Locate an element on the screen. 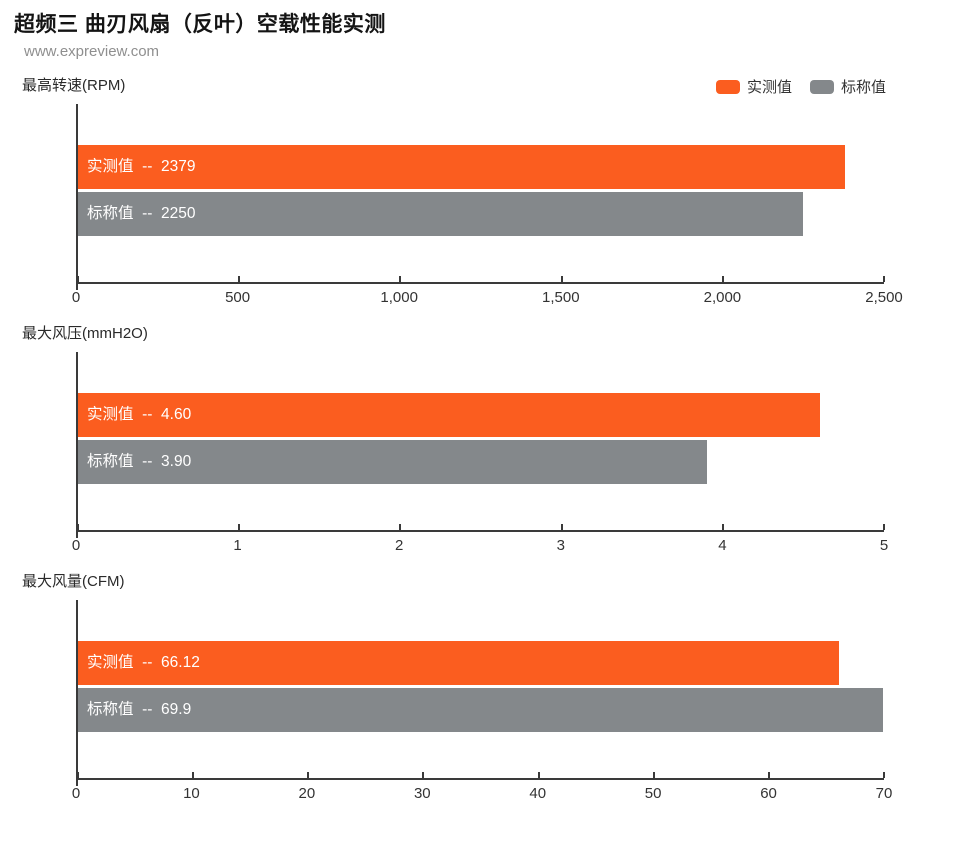 The height and width of the screenshot is (858, 960). tick-labels: 0 1 2 3 4 5 is located at coordinates (480, 544).